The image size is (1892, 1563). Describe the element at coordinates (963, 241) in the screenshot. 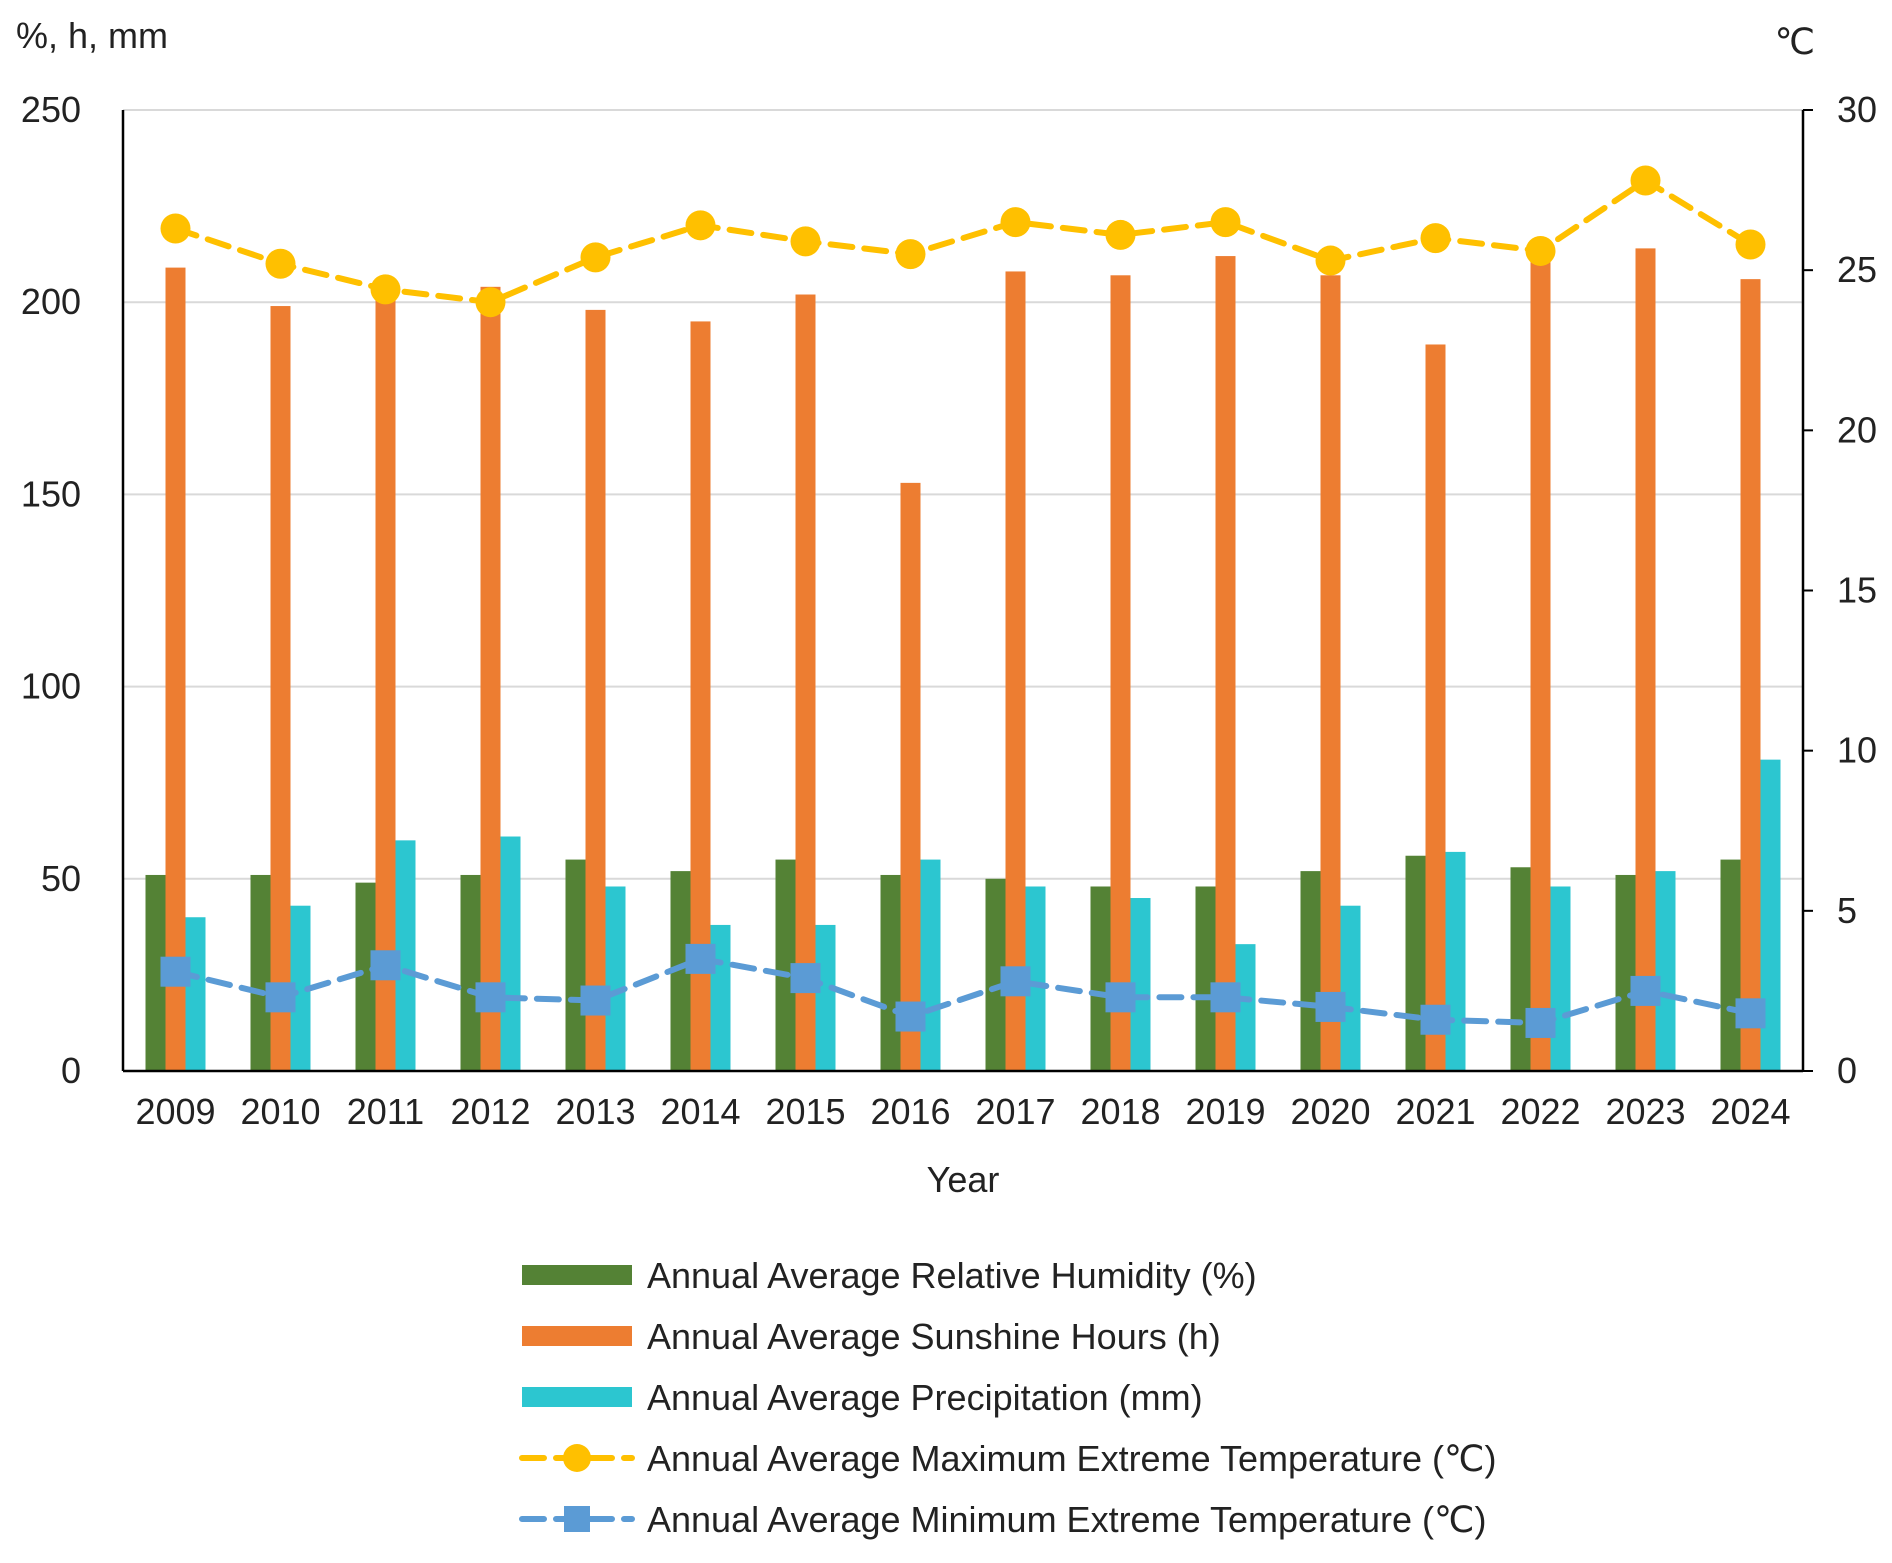

I see `max-temp-line` at that location.